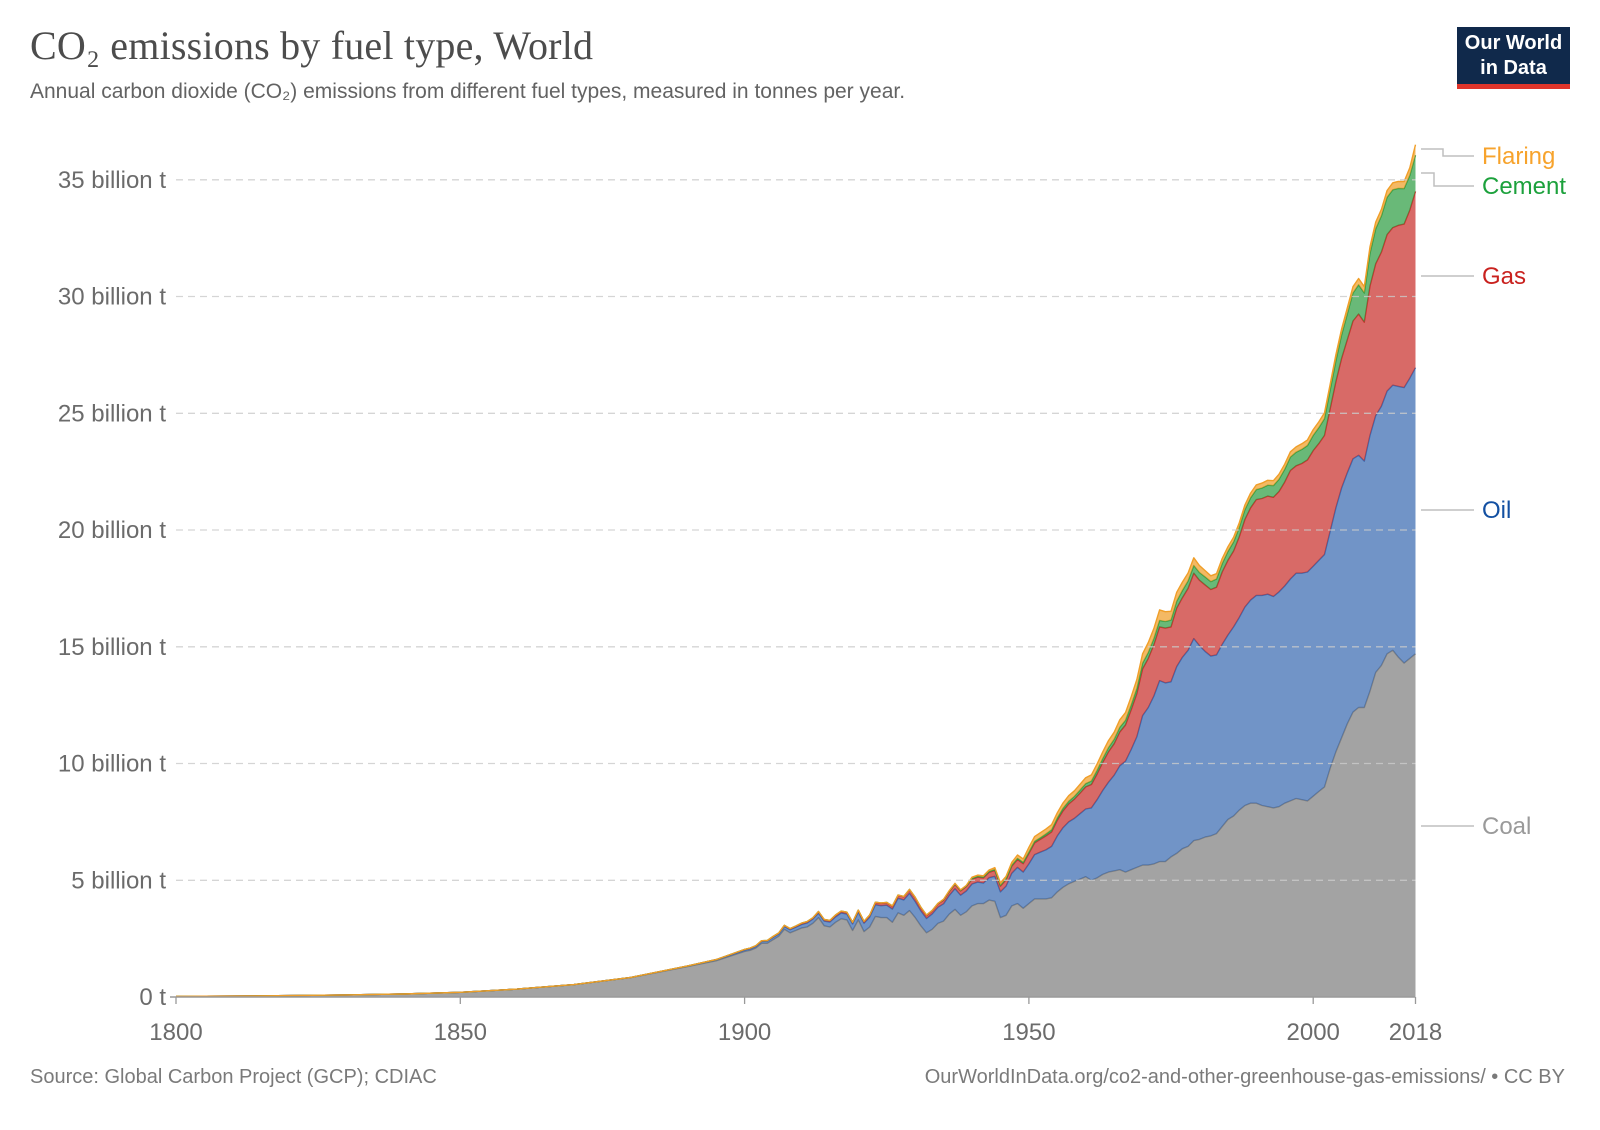 The height and width of the screenshot is (1130, 1600). I want to click on y-axis-label-10: 10 billion t, so click(112, 764).